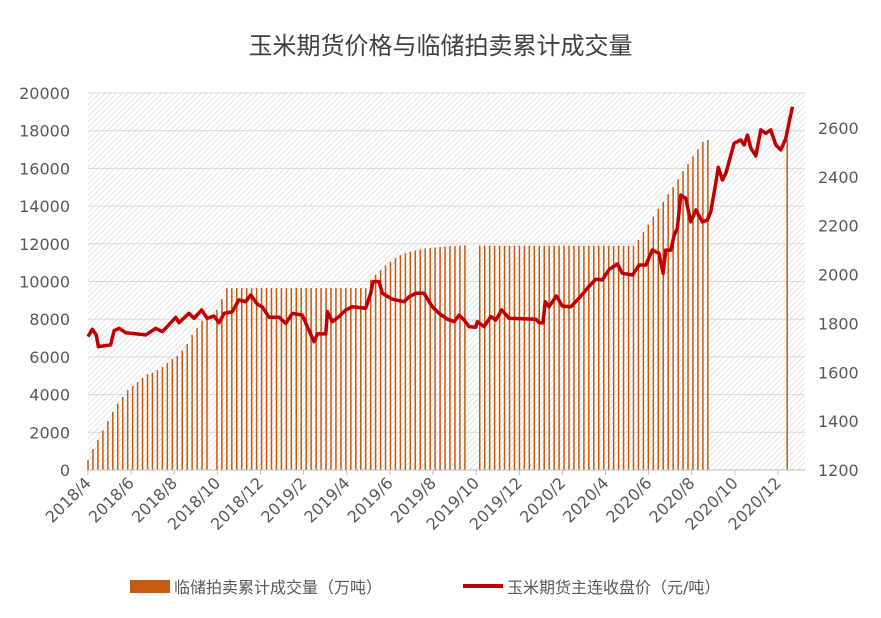 Image resolution: width=881 pixels, height=618 pixels. Describe the element at coordinates (542, 499) in the screenshot. I see `x-tick-label: 2020/2` at that location.